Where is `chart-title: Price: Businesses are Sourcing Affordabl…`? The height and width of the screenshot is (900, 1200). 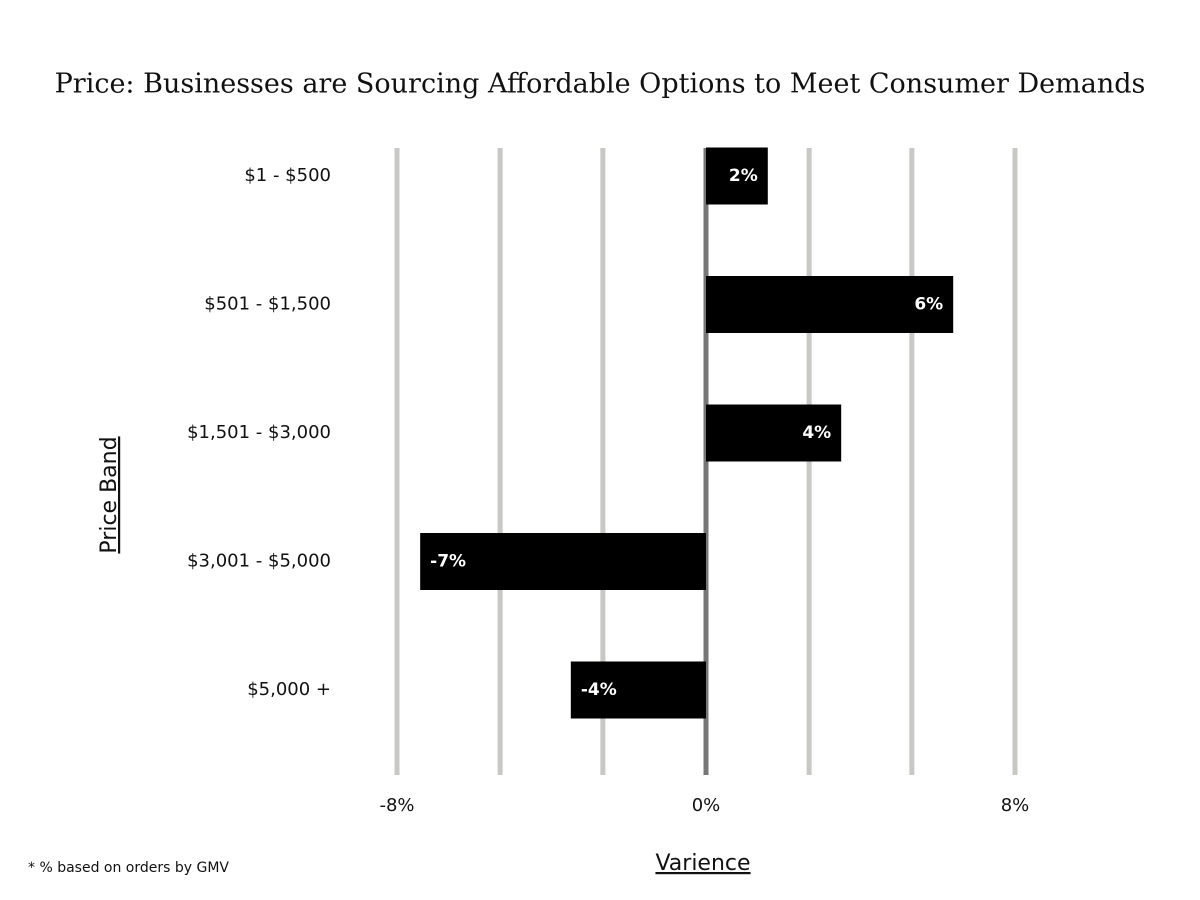
chart-title: Price: Businesses are Sourcing Affordabl… is located at coordinates (600, 84).